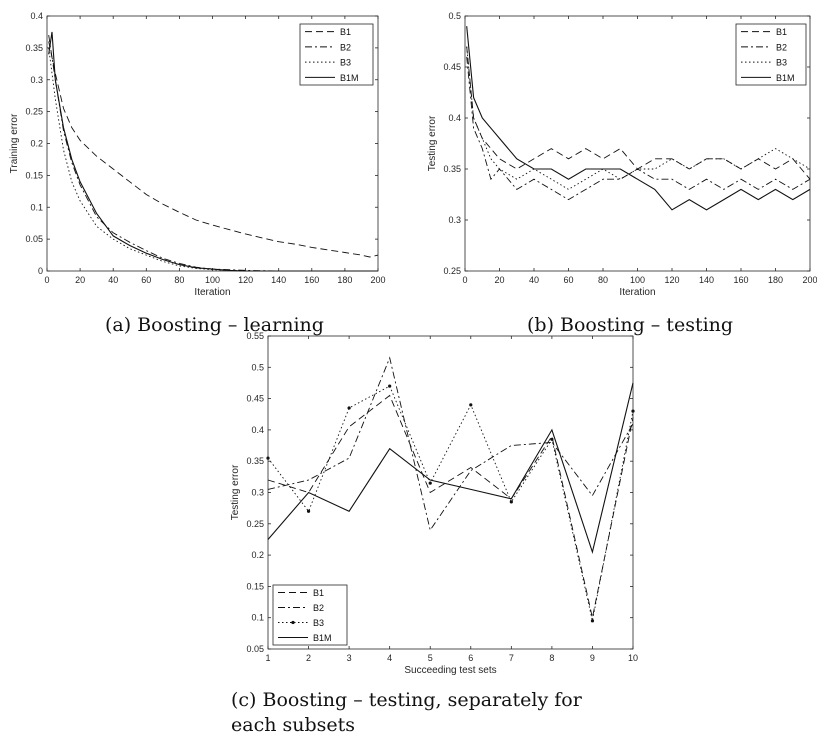 The height and width of the screenshot is (742, 817). Describe the element at coordinates (430, 658) in the screenshot. I see `x-tick-label: 5` at that location.